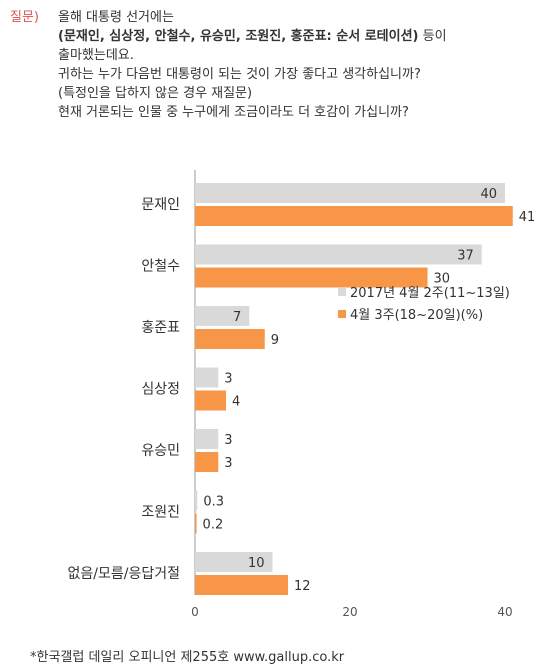 This screenshot has width=550, height=670. I want to click on data-label: 4, so click(236, 402).